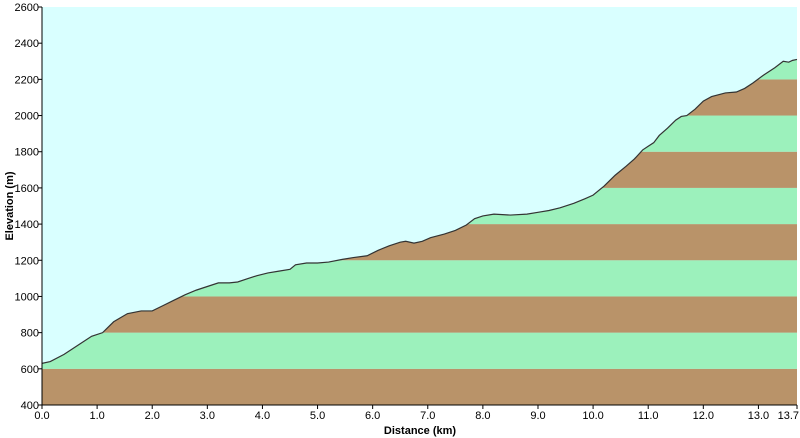 The image size is (800, 438). I want to click on y-tick-label: 400, so click(30, 406).